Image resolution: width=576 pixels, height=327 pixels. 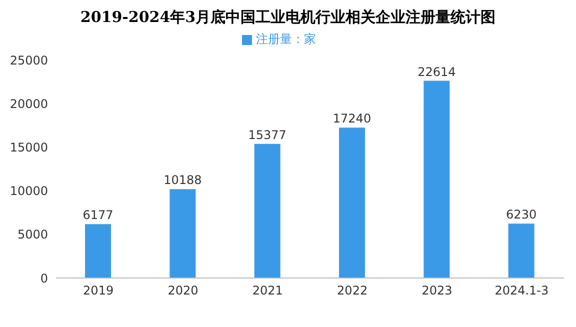 What do you see at coordinates (352, 119) in the screenshot?
I see `data-label: 17240` at bounding box center [352, 119].